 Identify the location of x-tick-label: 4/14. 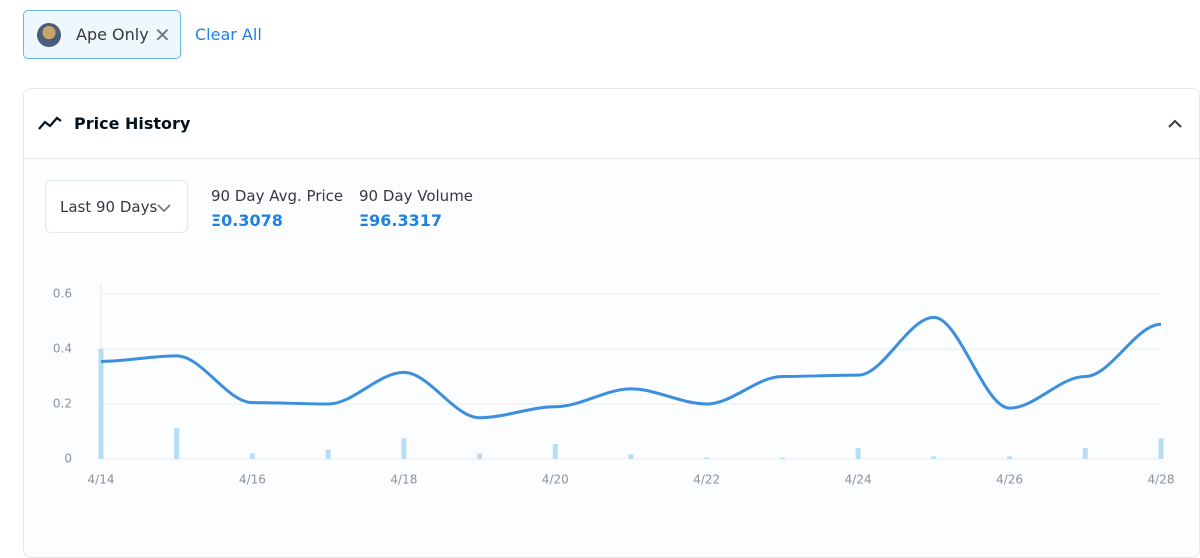
(101, 480).